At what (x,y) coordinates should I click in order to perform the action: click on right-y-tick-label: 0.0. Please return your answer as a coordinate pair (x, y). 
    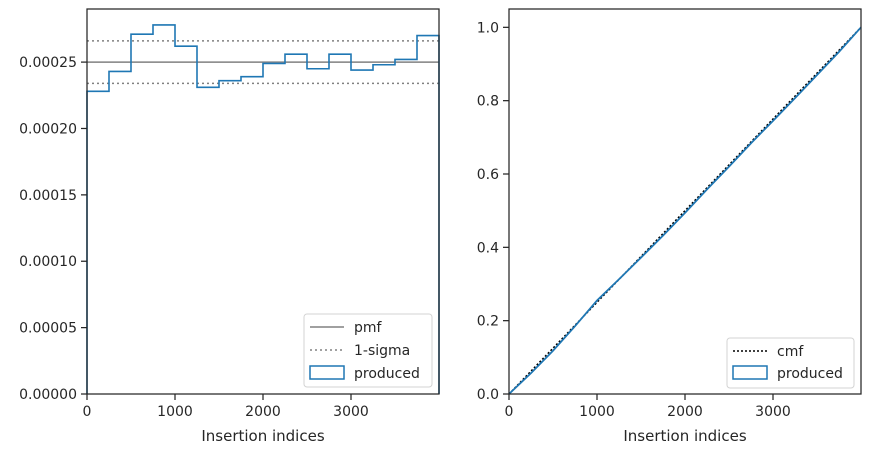
    Looking at the image, I should click on (488, 395).